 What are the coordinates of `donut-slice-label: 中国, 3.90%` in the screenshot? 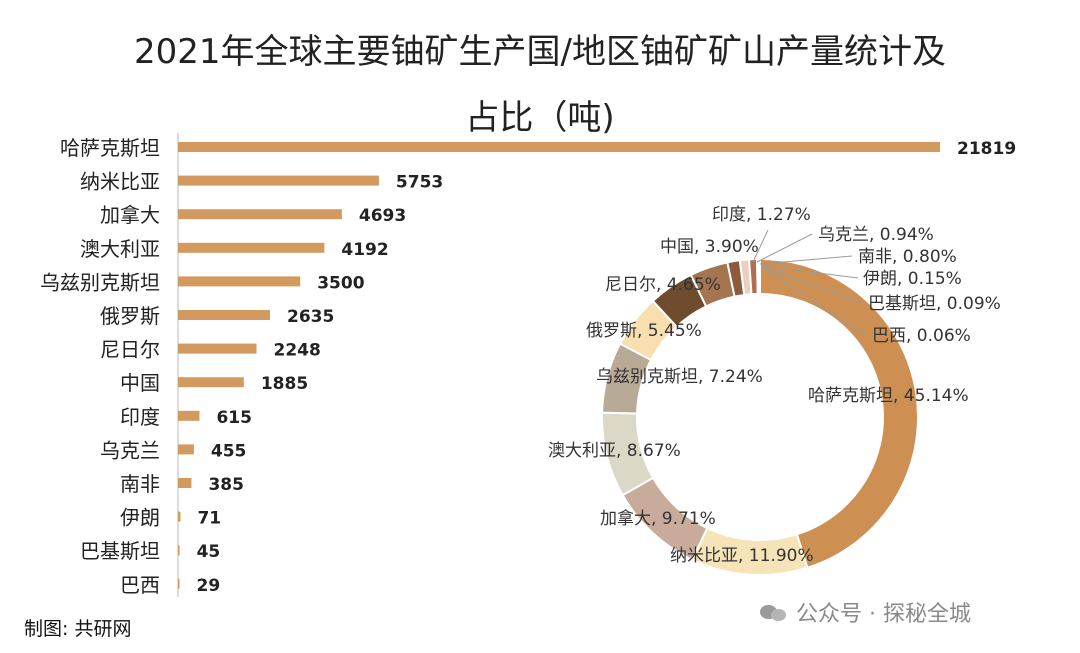 It's located at (709, 247).